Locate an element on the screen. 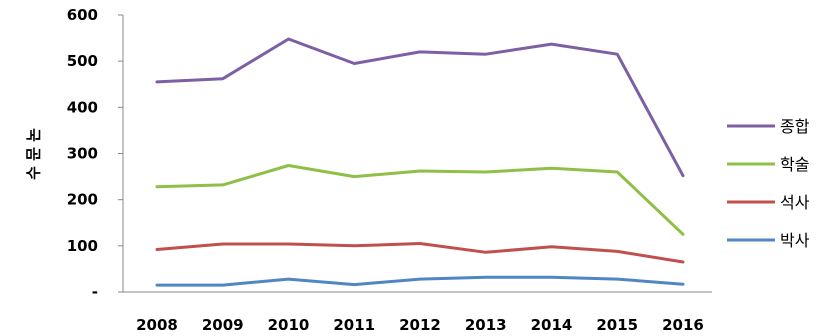  y-axis-label: 논문수 is located at coordinates (34, 154).